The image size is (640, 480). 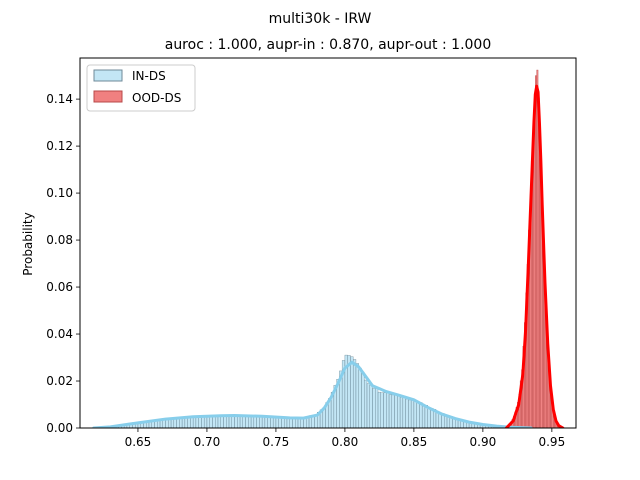 What do you see at coordinates (149, 76) in the screenshot?
I see `legend-label-in-ds: IN-DS` at bounding box center [149, 76].